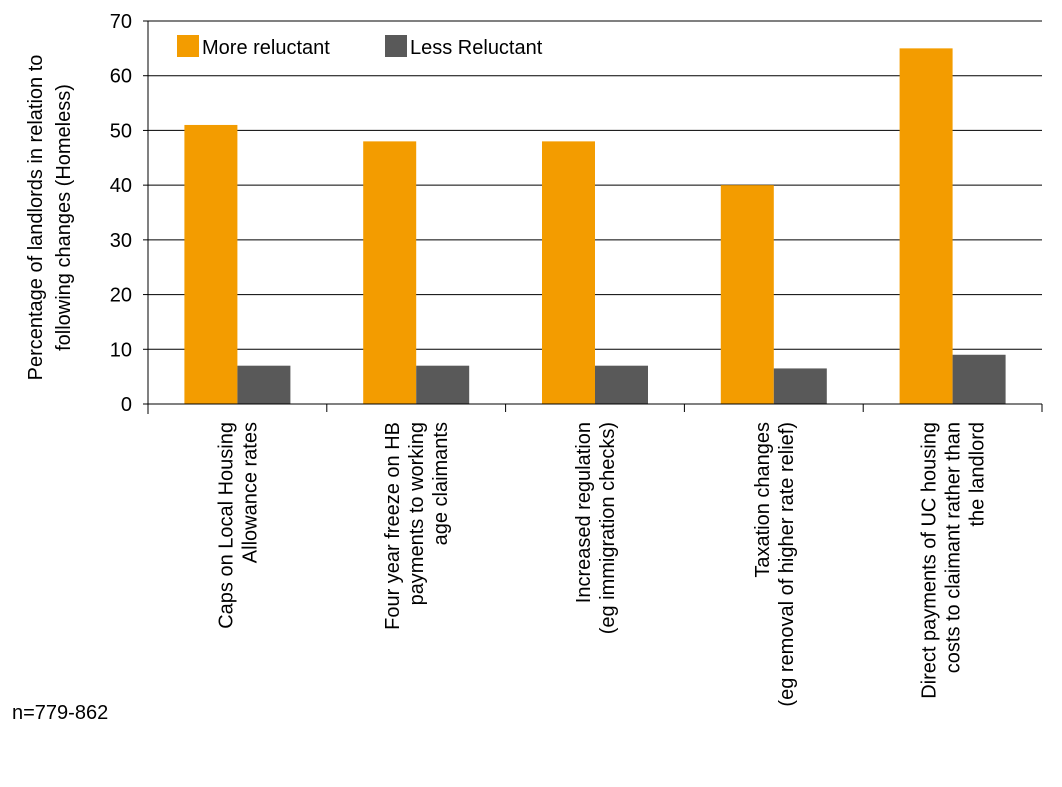  Describe the element at coordinates (584, 512) in the screenshot. I see `x-category-label: Increased regulation` at that location.